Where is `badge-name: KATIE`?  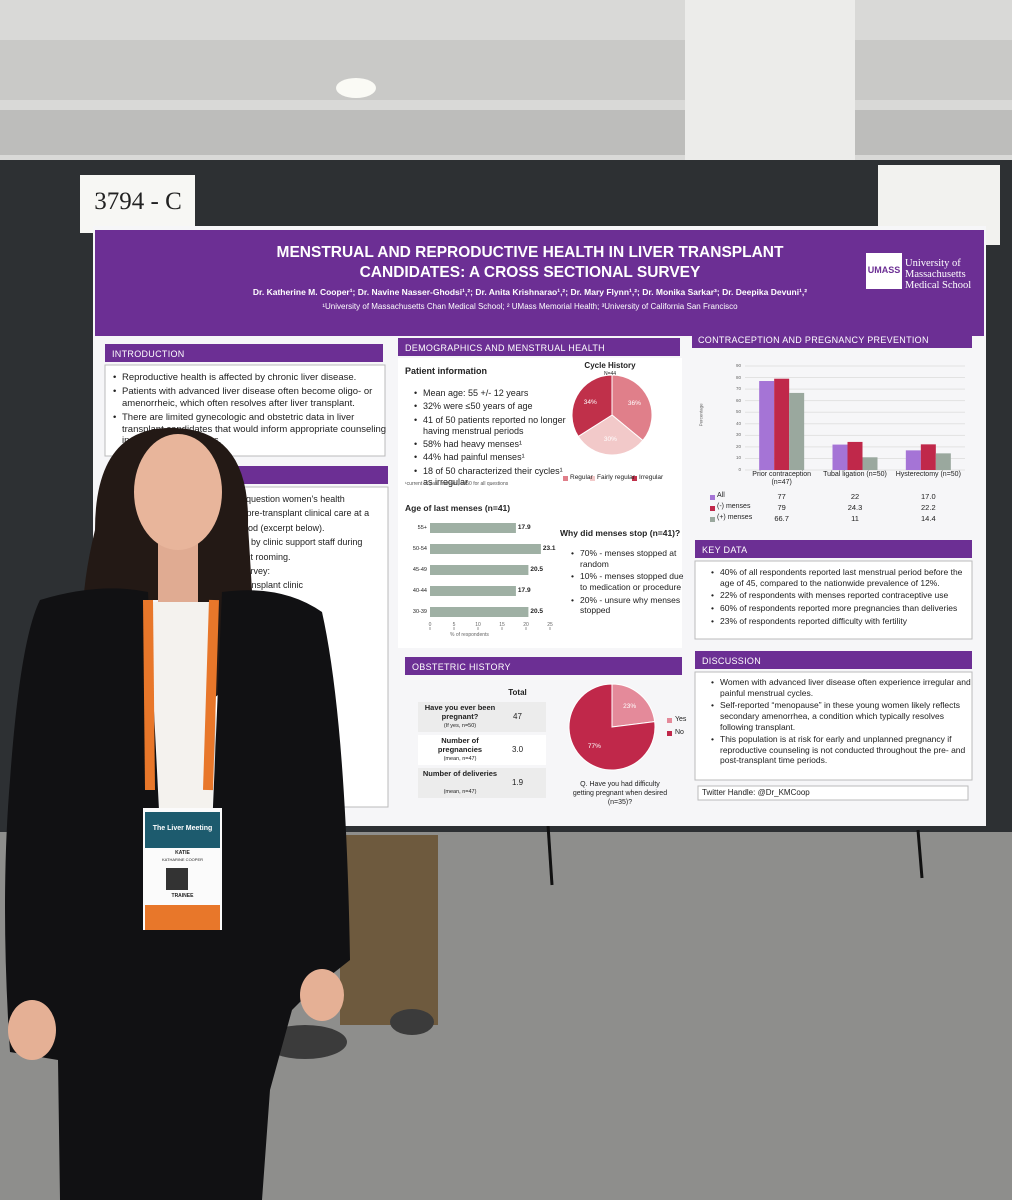
badge-name: KATIE is located at coordinates (182, 853).